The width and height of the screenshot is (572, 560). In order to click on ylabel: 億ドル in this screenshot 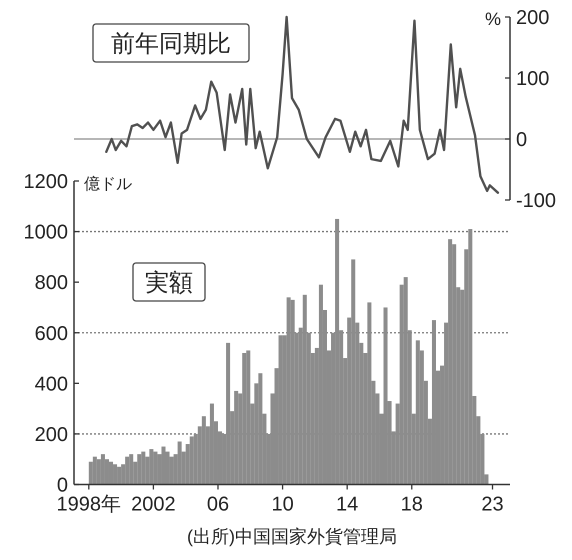, I will do `click(108, 184)`.